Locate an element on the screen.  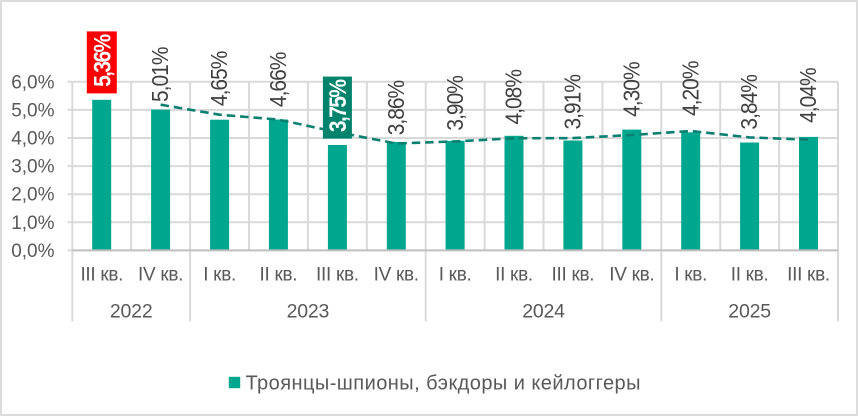
svg-text: 4,04% is located at coordinates (808, 95).